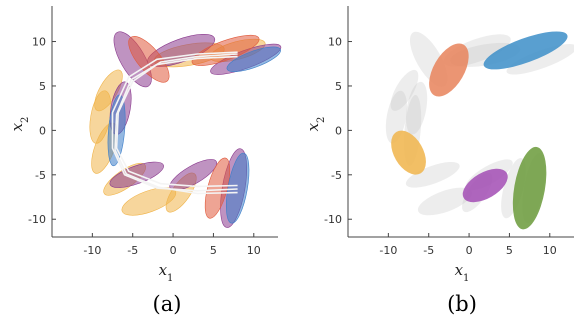 Image resolution: width=574 pixels, height=325 pixels. What do you see at coordinates (132, 250) in the screenshot?
I see `panel-a-x-tick-label: -5` at bounding box center [132, 250].